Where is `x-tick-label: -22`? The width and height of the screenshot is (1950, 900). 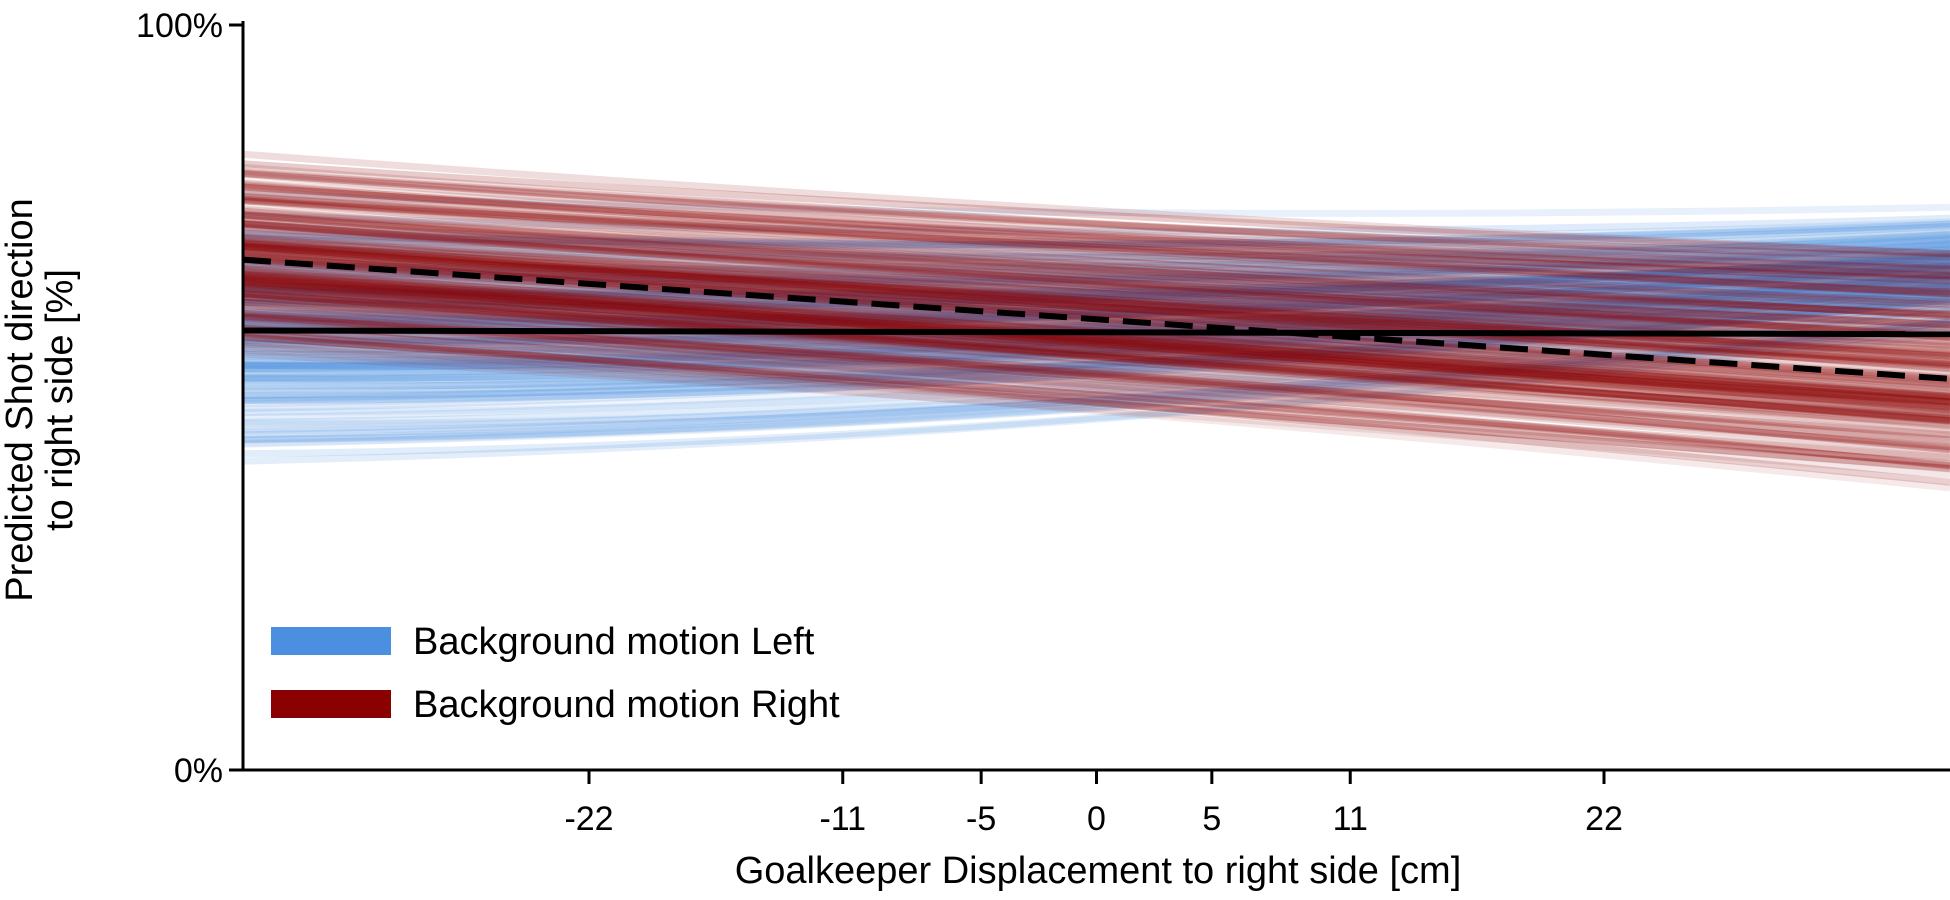
x-tick-label: -22 is located at coordinates (588, 819).